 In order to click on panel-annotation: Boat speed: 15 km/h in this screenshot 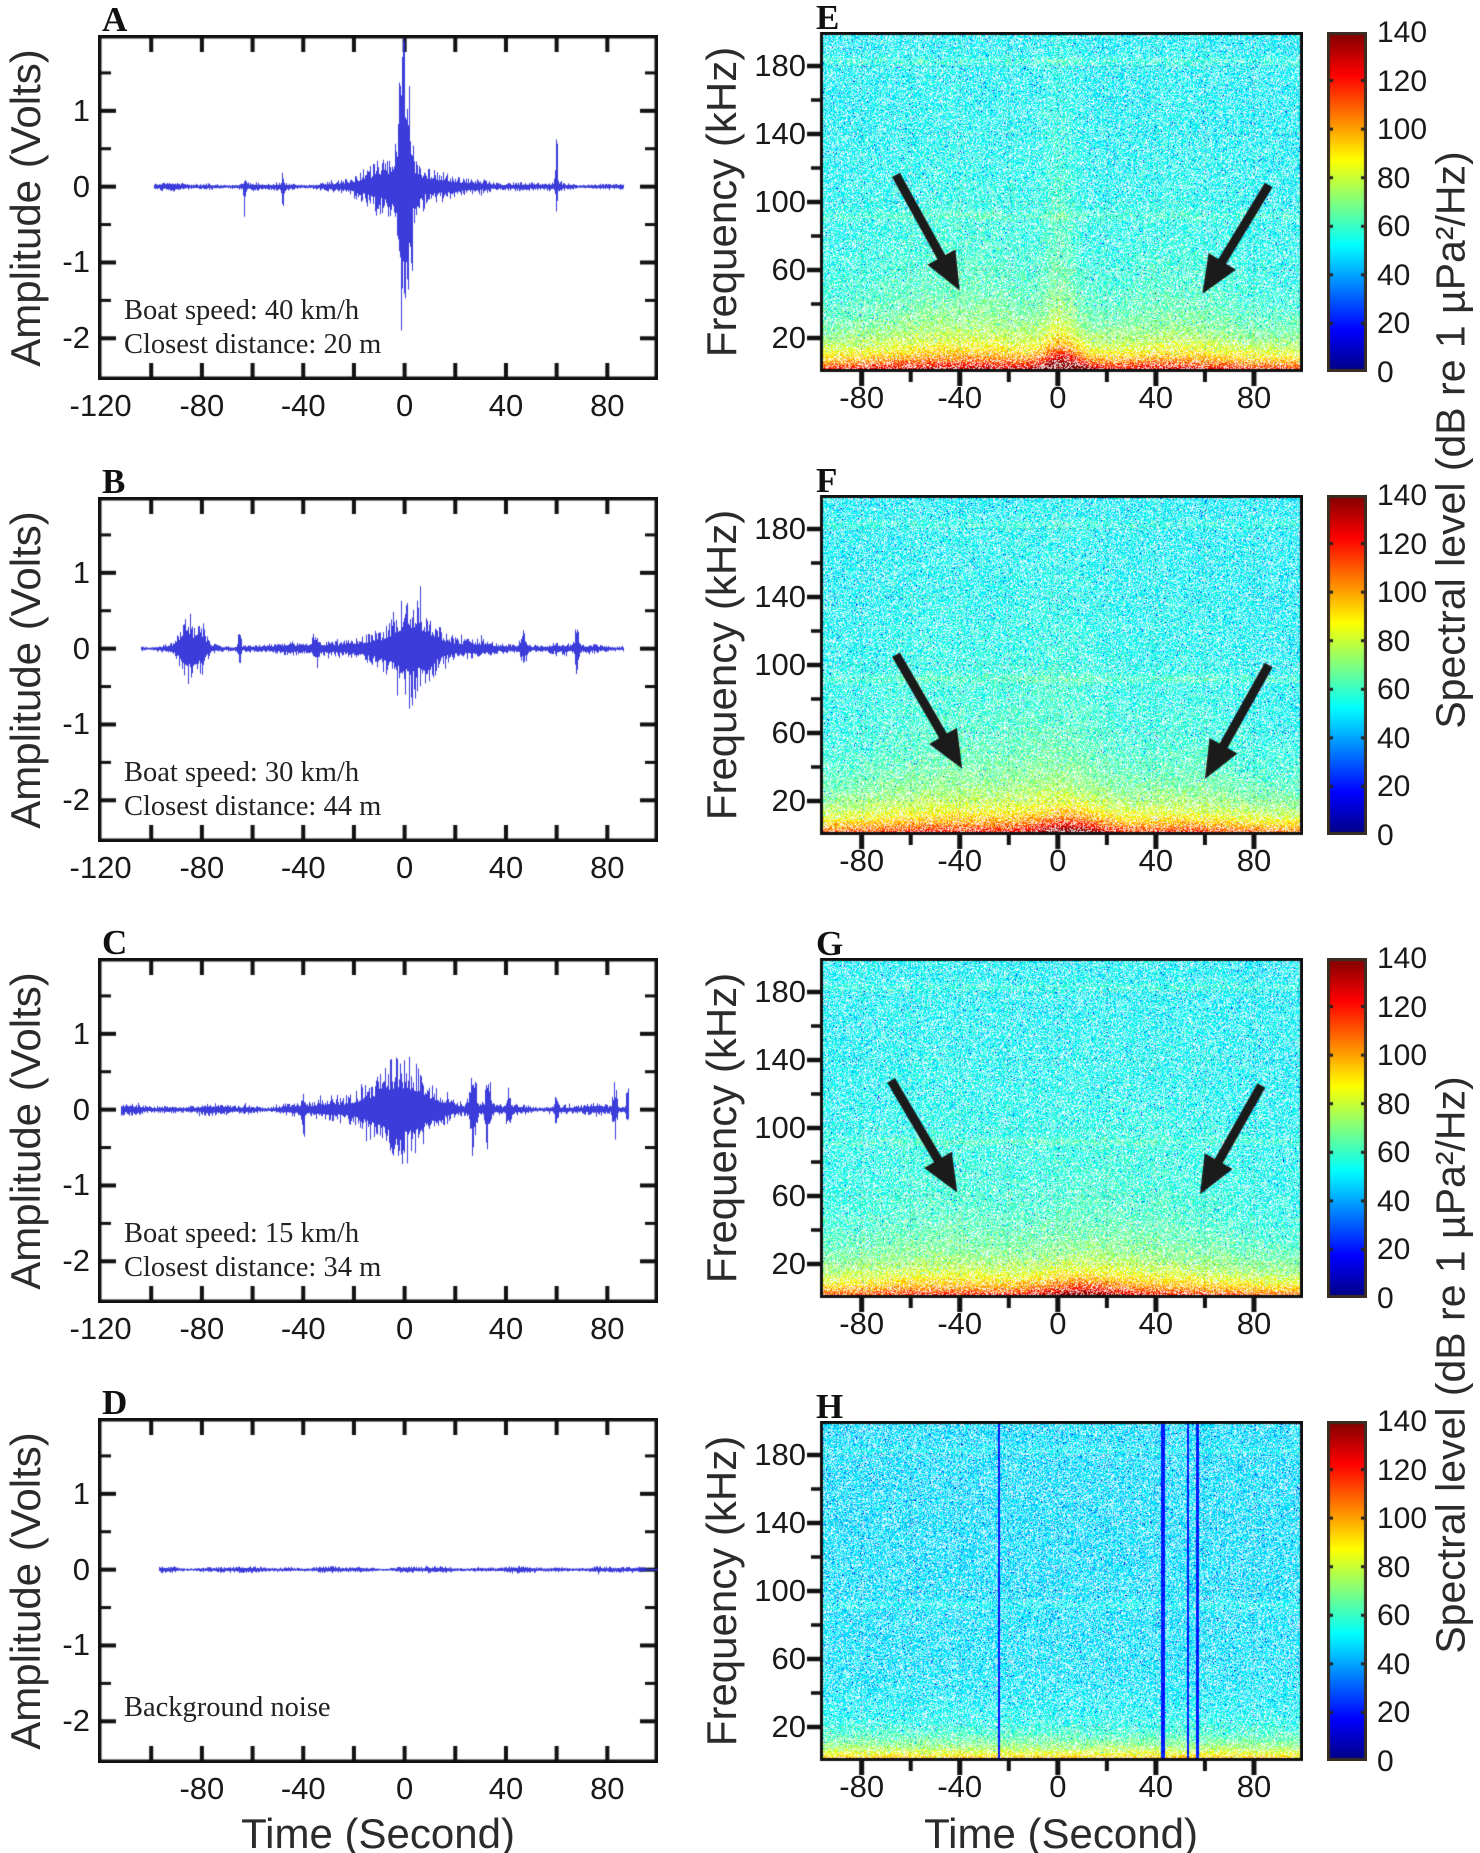, I will do `click(242, 1233)`.